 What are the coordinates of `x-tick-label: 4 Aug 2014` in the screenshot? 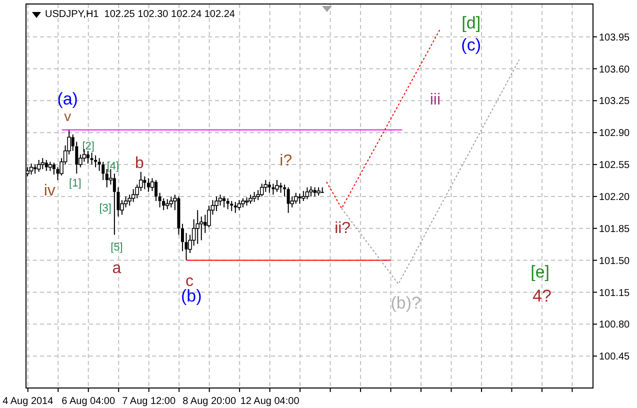 It's located at (28, 401).